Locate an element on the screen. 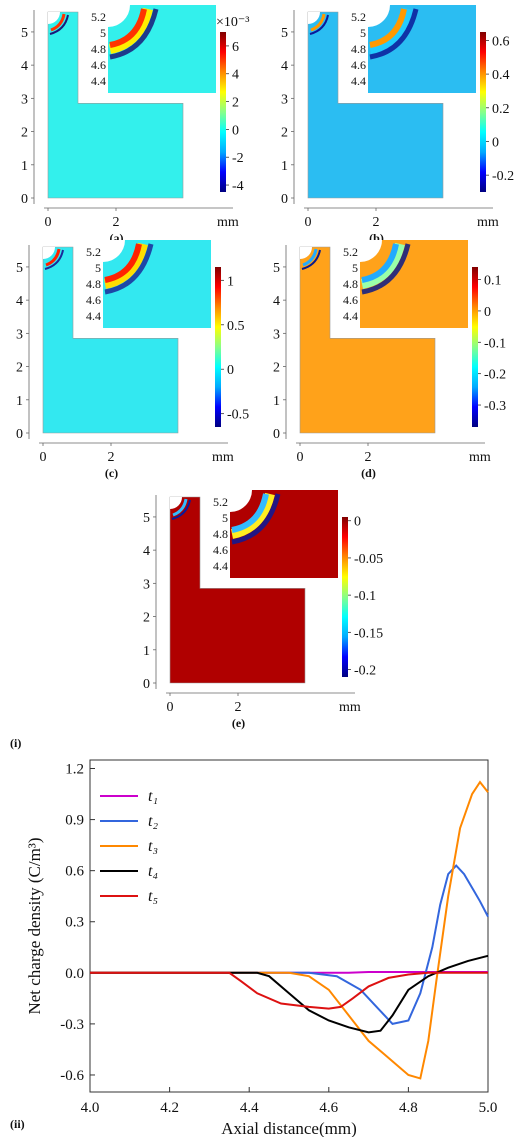 Image resolution: width=520 pixels, height=1137 pixels. x-tick-label: 4.0 is located at coordinates (90, 1108).